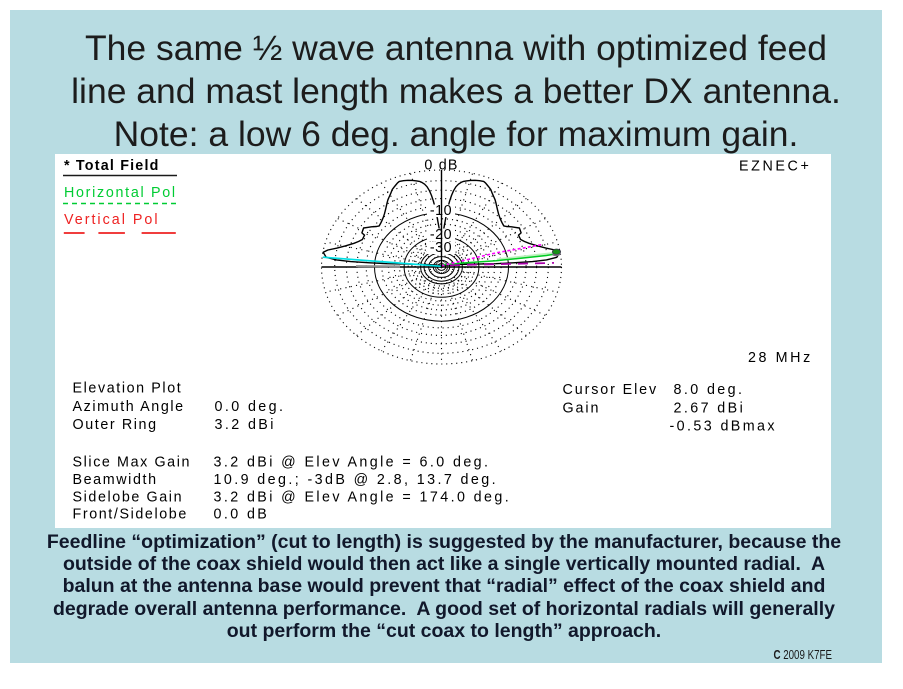  I want to click on svg-text: 0.0 dB, so click(242, 515).